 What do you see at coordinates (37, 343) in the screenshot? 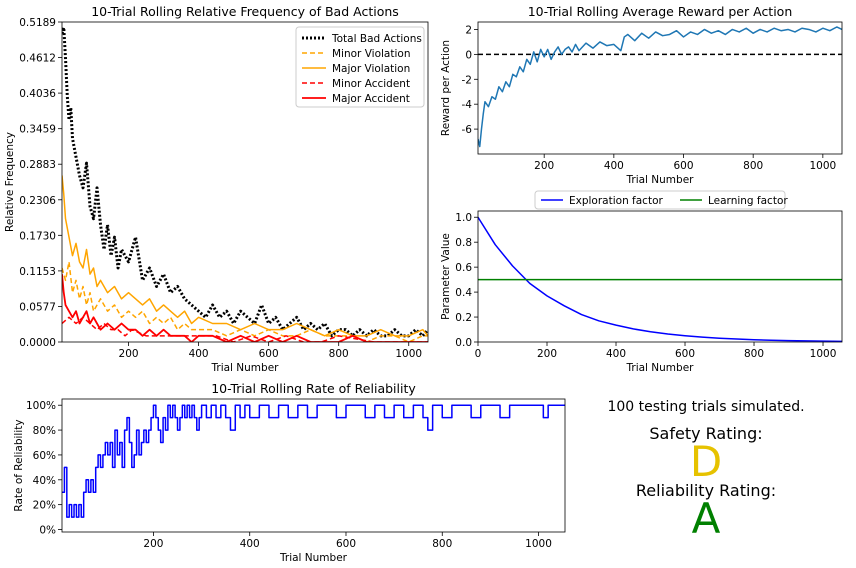
I see `y-tick-label: 0.0000` at bounding box center [37, 343].